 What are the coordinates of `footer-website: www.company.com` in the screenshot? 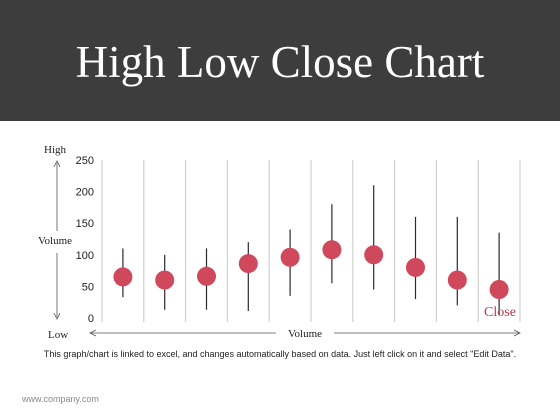 It's located at (60, 399).